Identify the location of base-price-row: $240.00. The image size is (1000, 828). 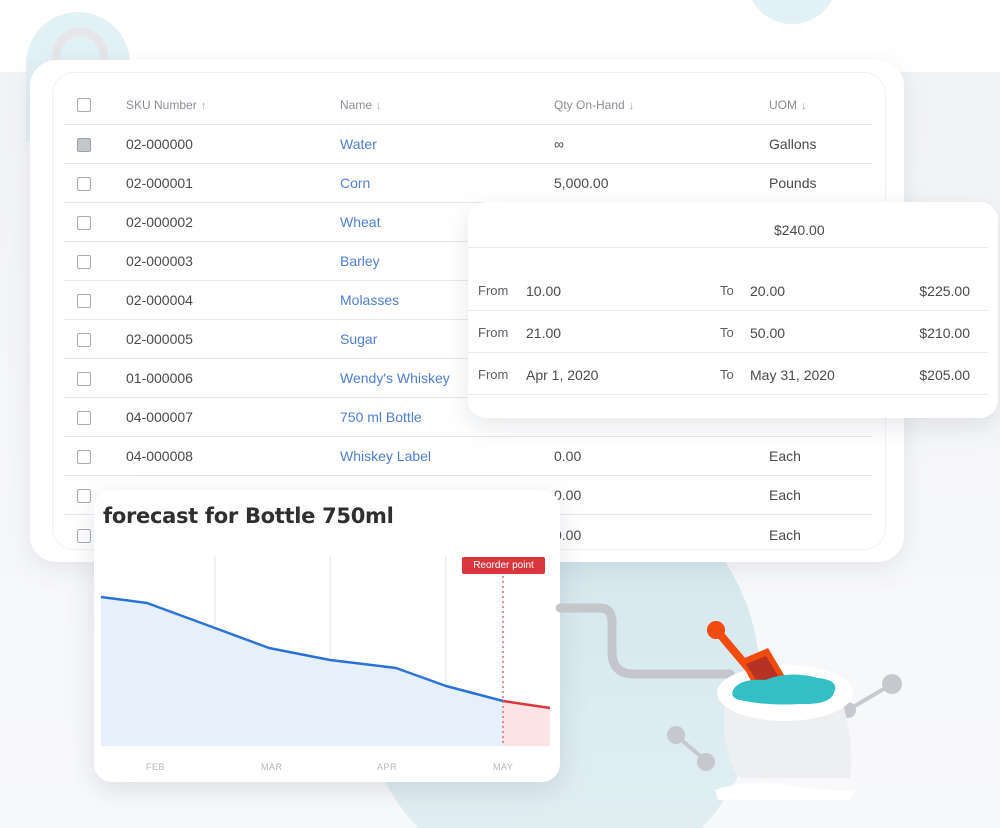
(728, 225).